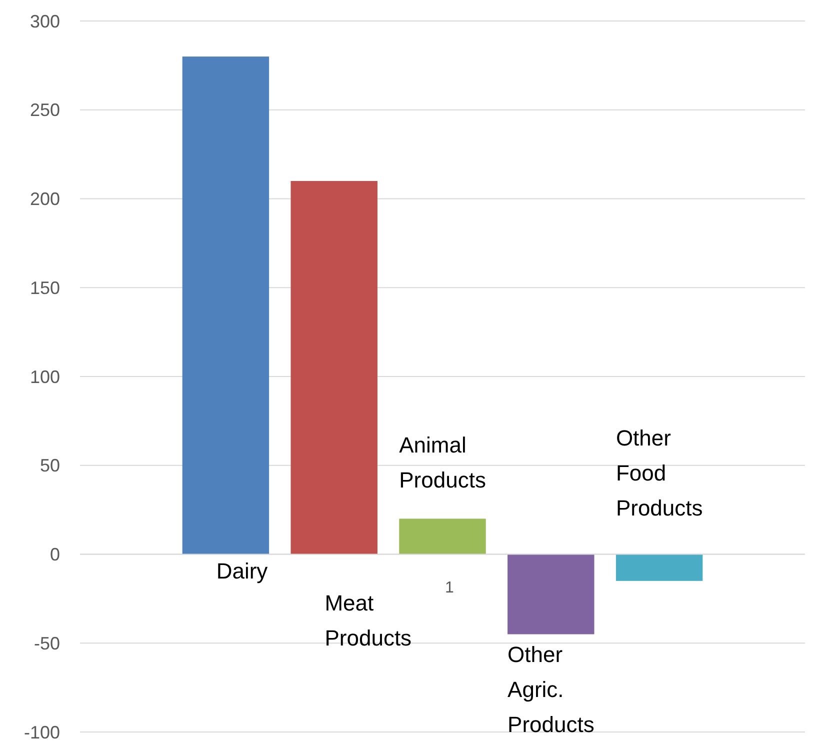  Describe the element at coordinates (442, 462) in the screenshot. I see `series-label: Animal Products` at that location.